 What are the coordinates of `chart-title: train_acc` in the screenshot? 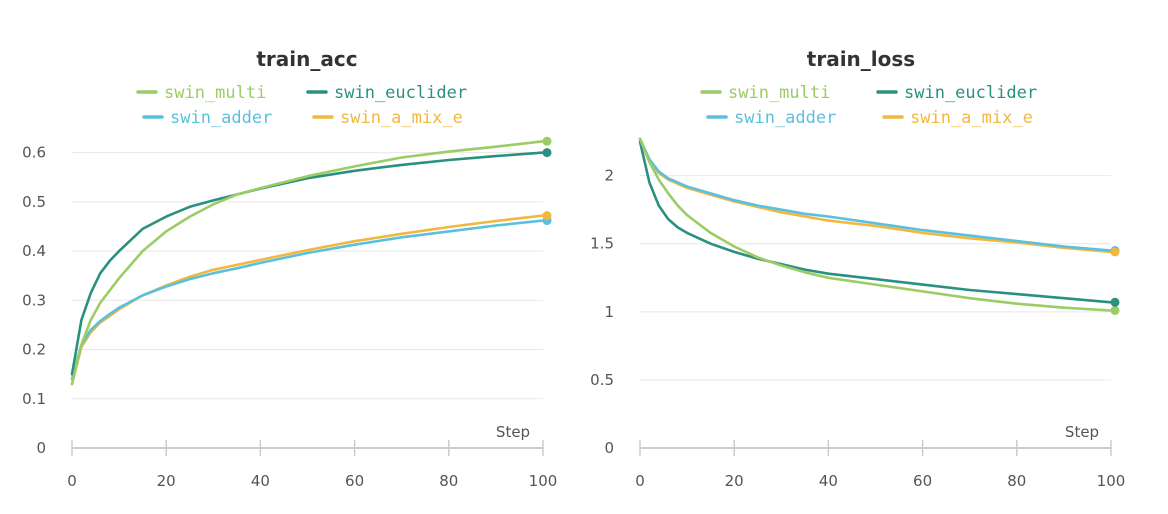 It's located at (306, 59).